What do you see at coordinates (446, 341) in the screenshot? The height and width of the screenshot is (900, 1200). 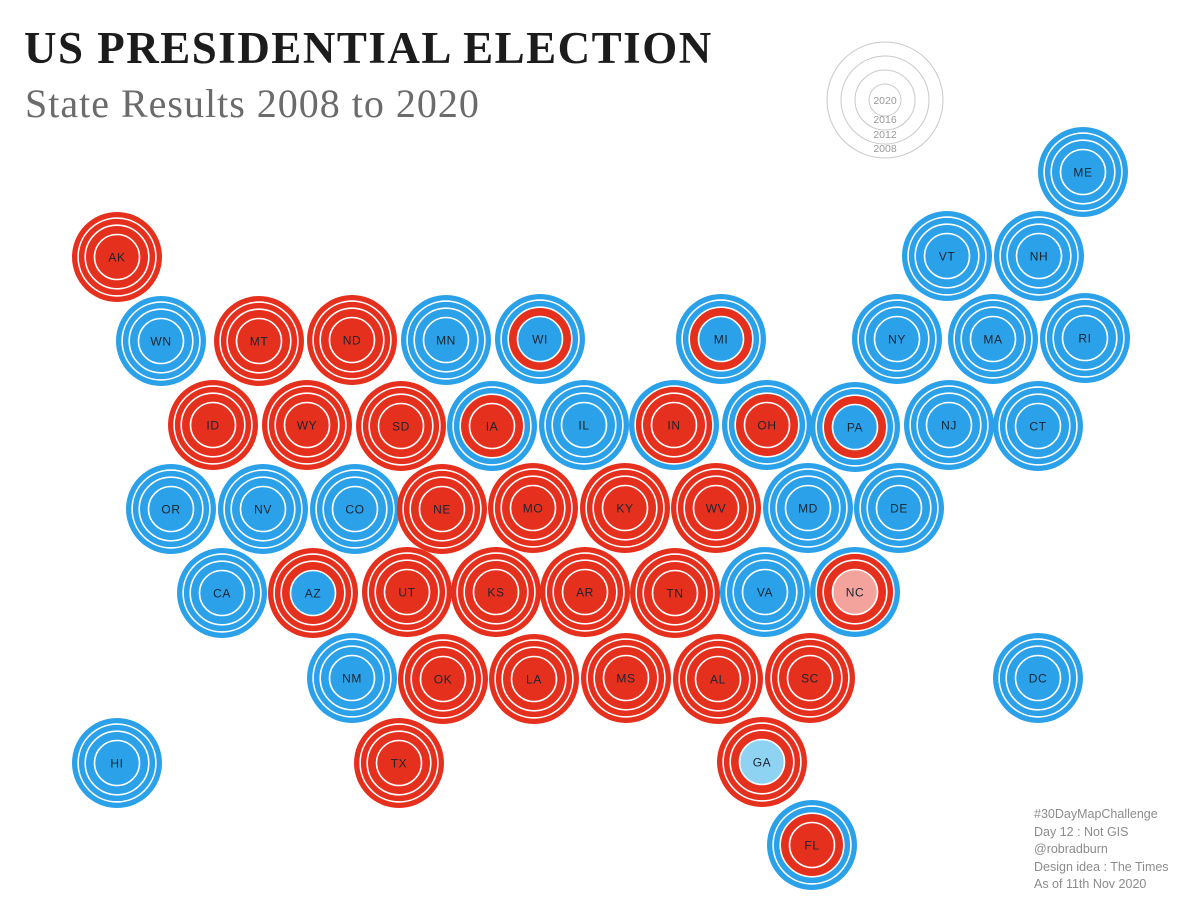 I see `state-mn-label: MN` at bounding box center [446, 341].